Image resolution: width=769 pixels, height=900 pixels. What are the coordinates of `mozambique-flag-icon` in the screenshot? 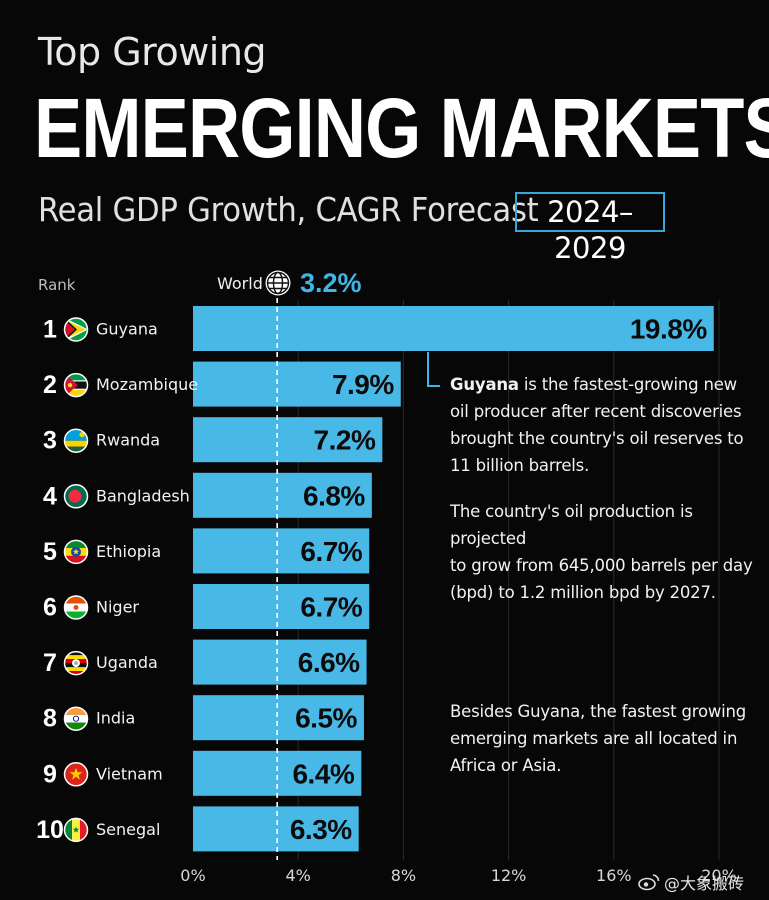 It's located at (76, 385).